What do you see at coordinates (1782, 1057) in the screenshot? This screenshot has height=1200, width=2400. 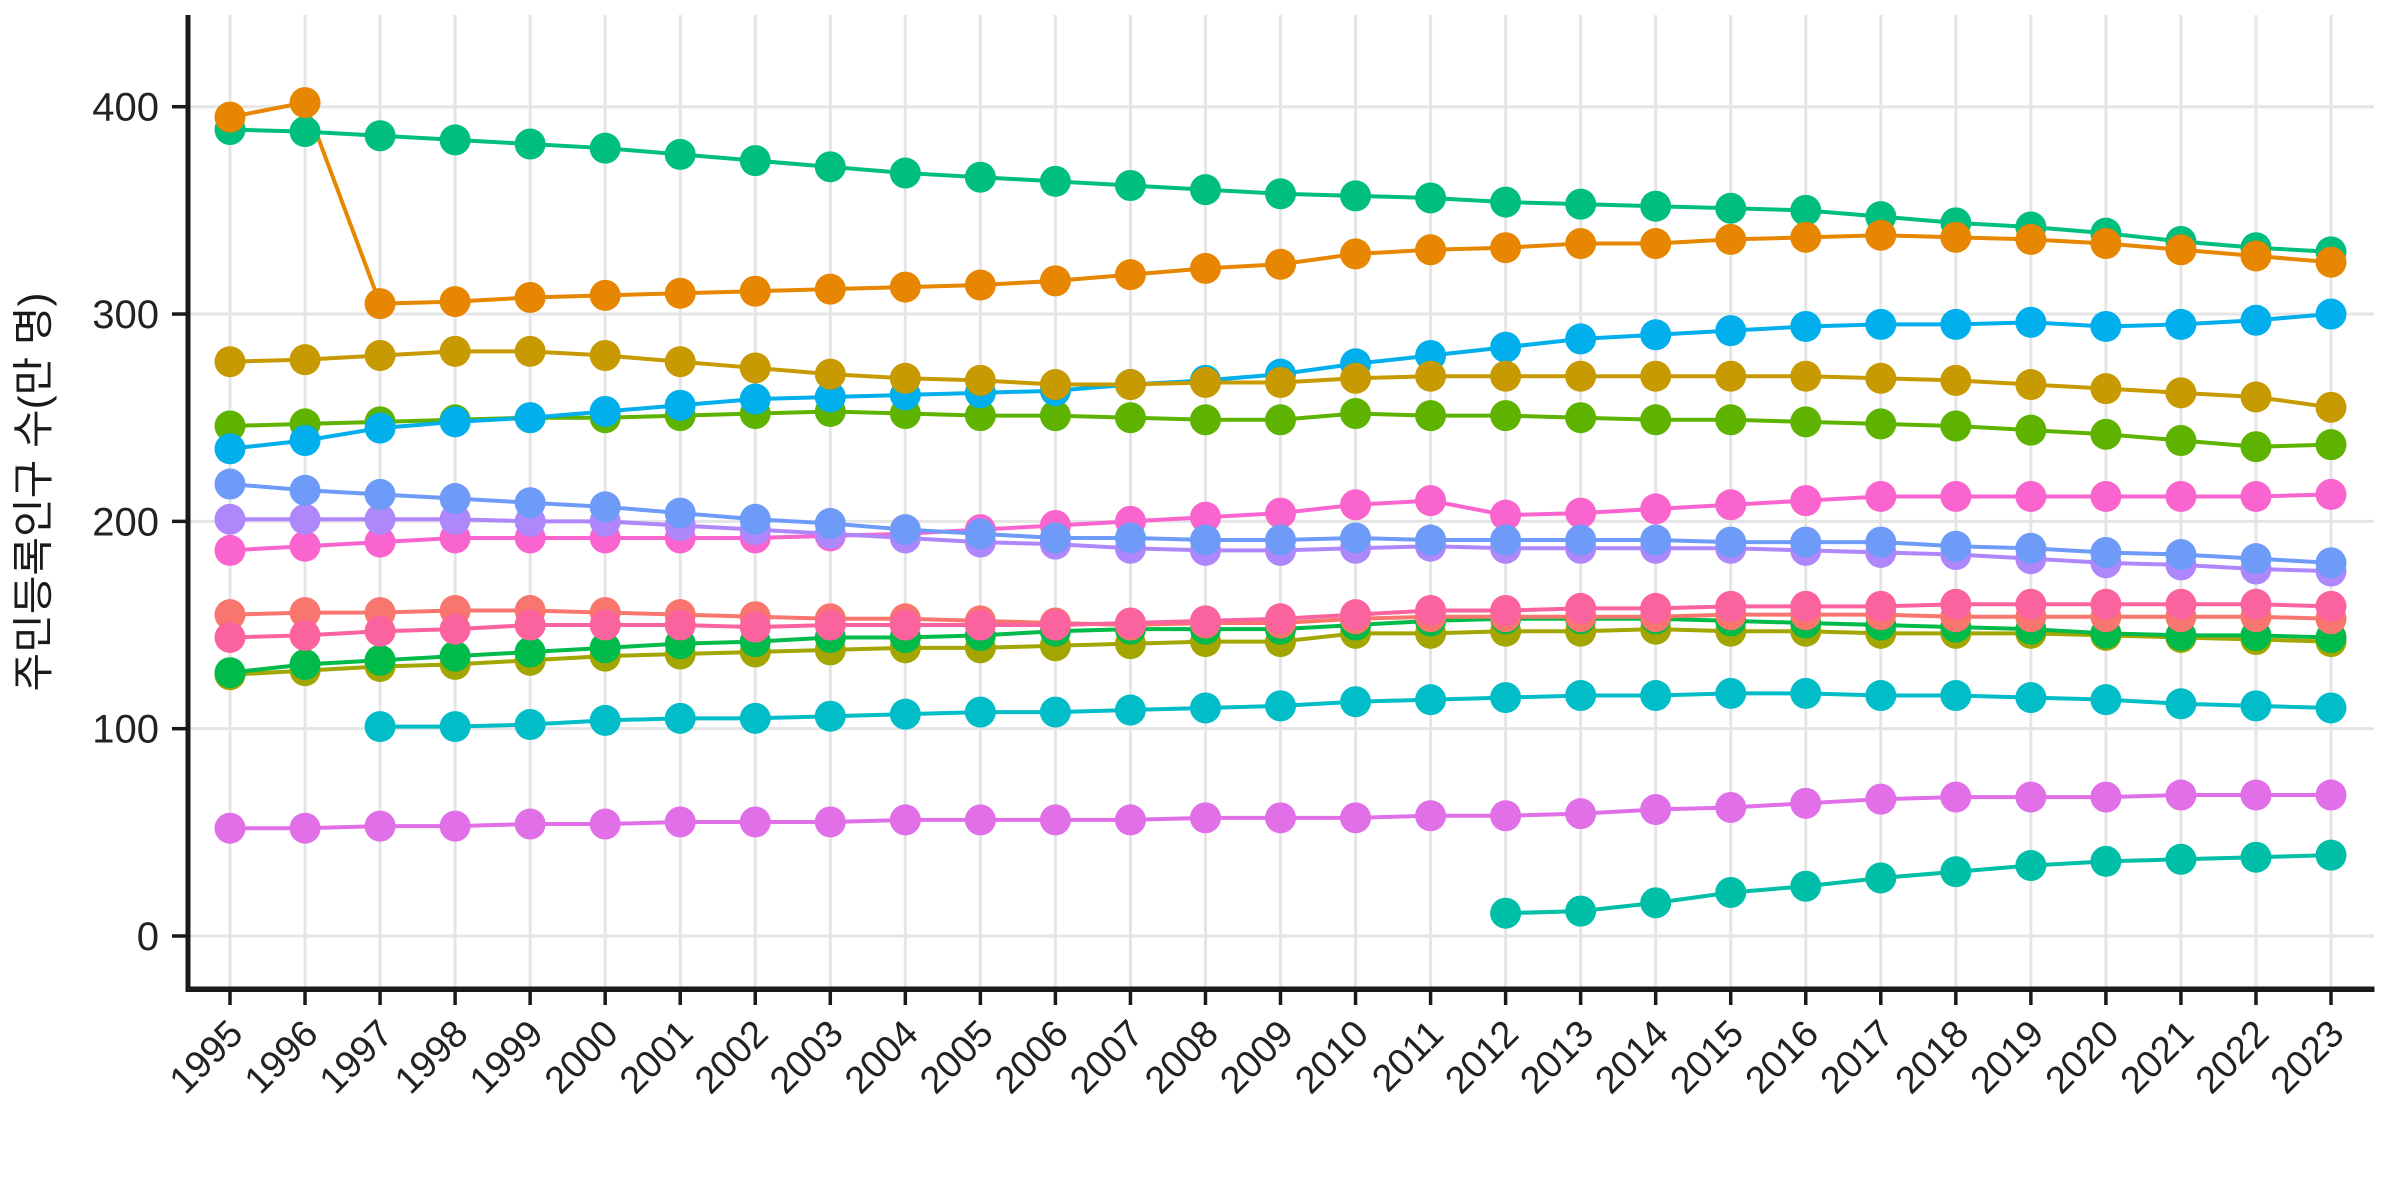 I see `x-tick-label: 2016` at bounding box center [1782, 1057].